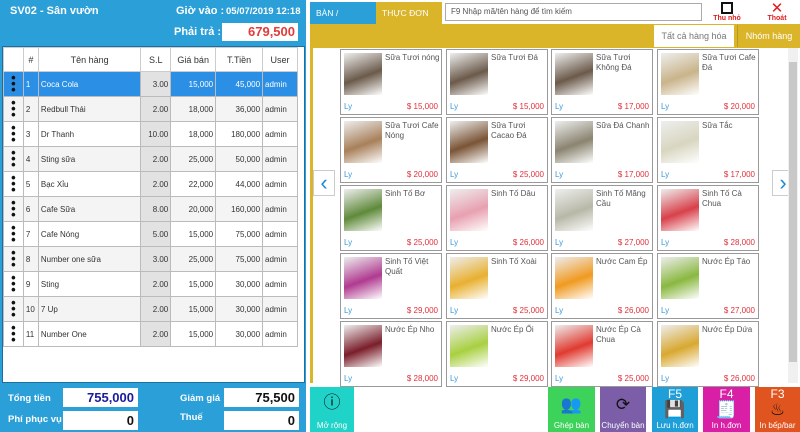  What do you see at coordinates (239, 334) in the screenshot?
I see `line-total: 30,000` at bounding box center [239, 334].